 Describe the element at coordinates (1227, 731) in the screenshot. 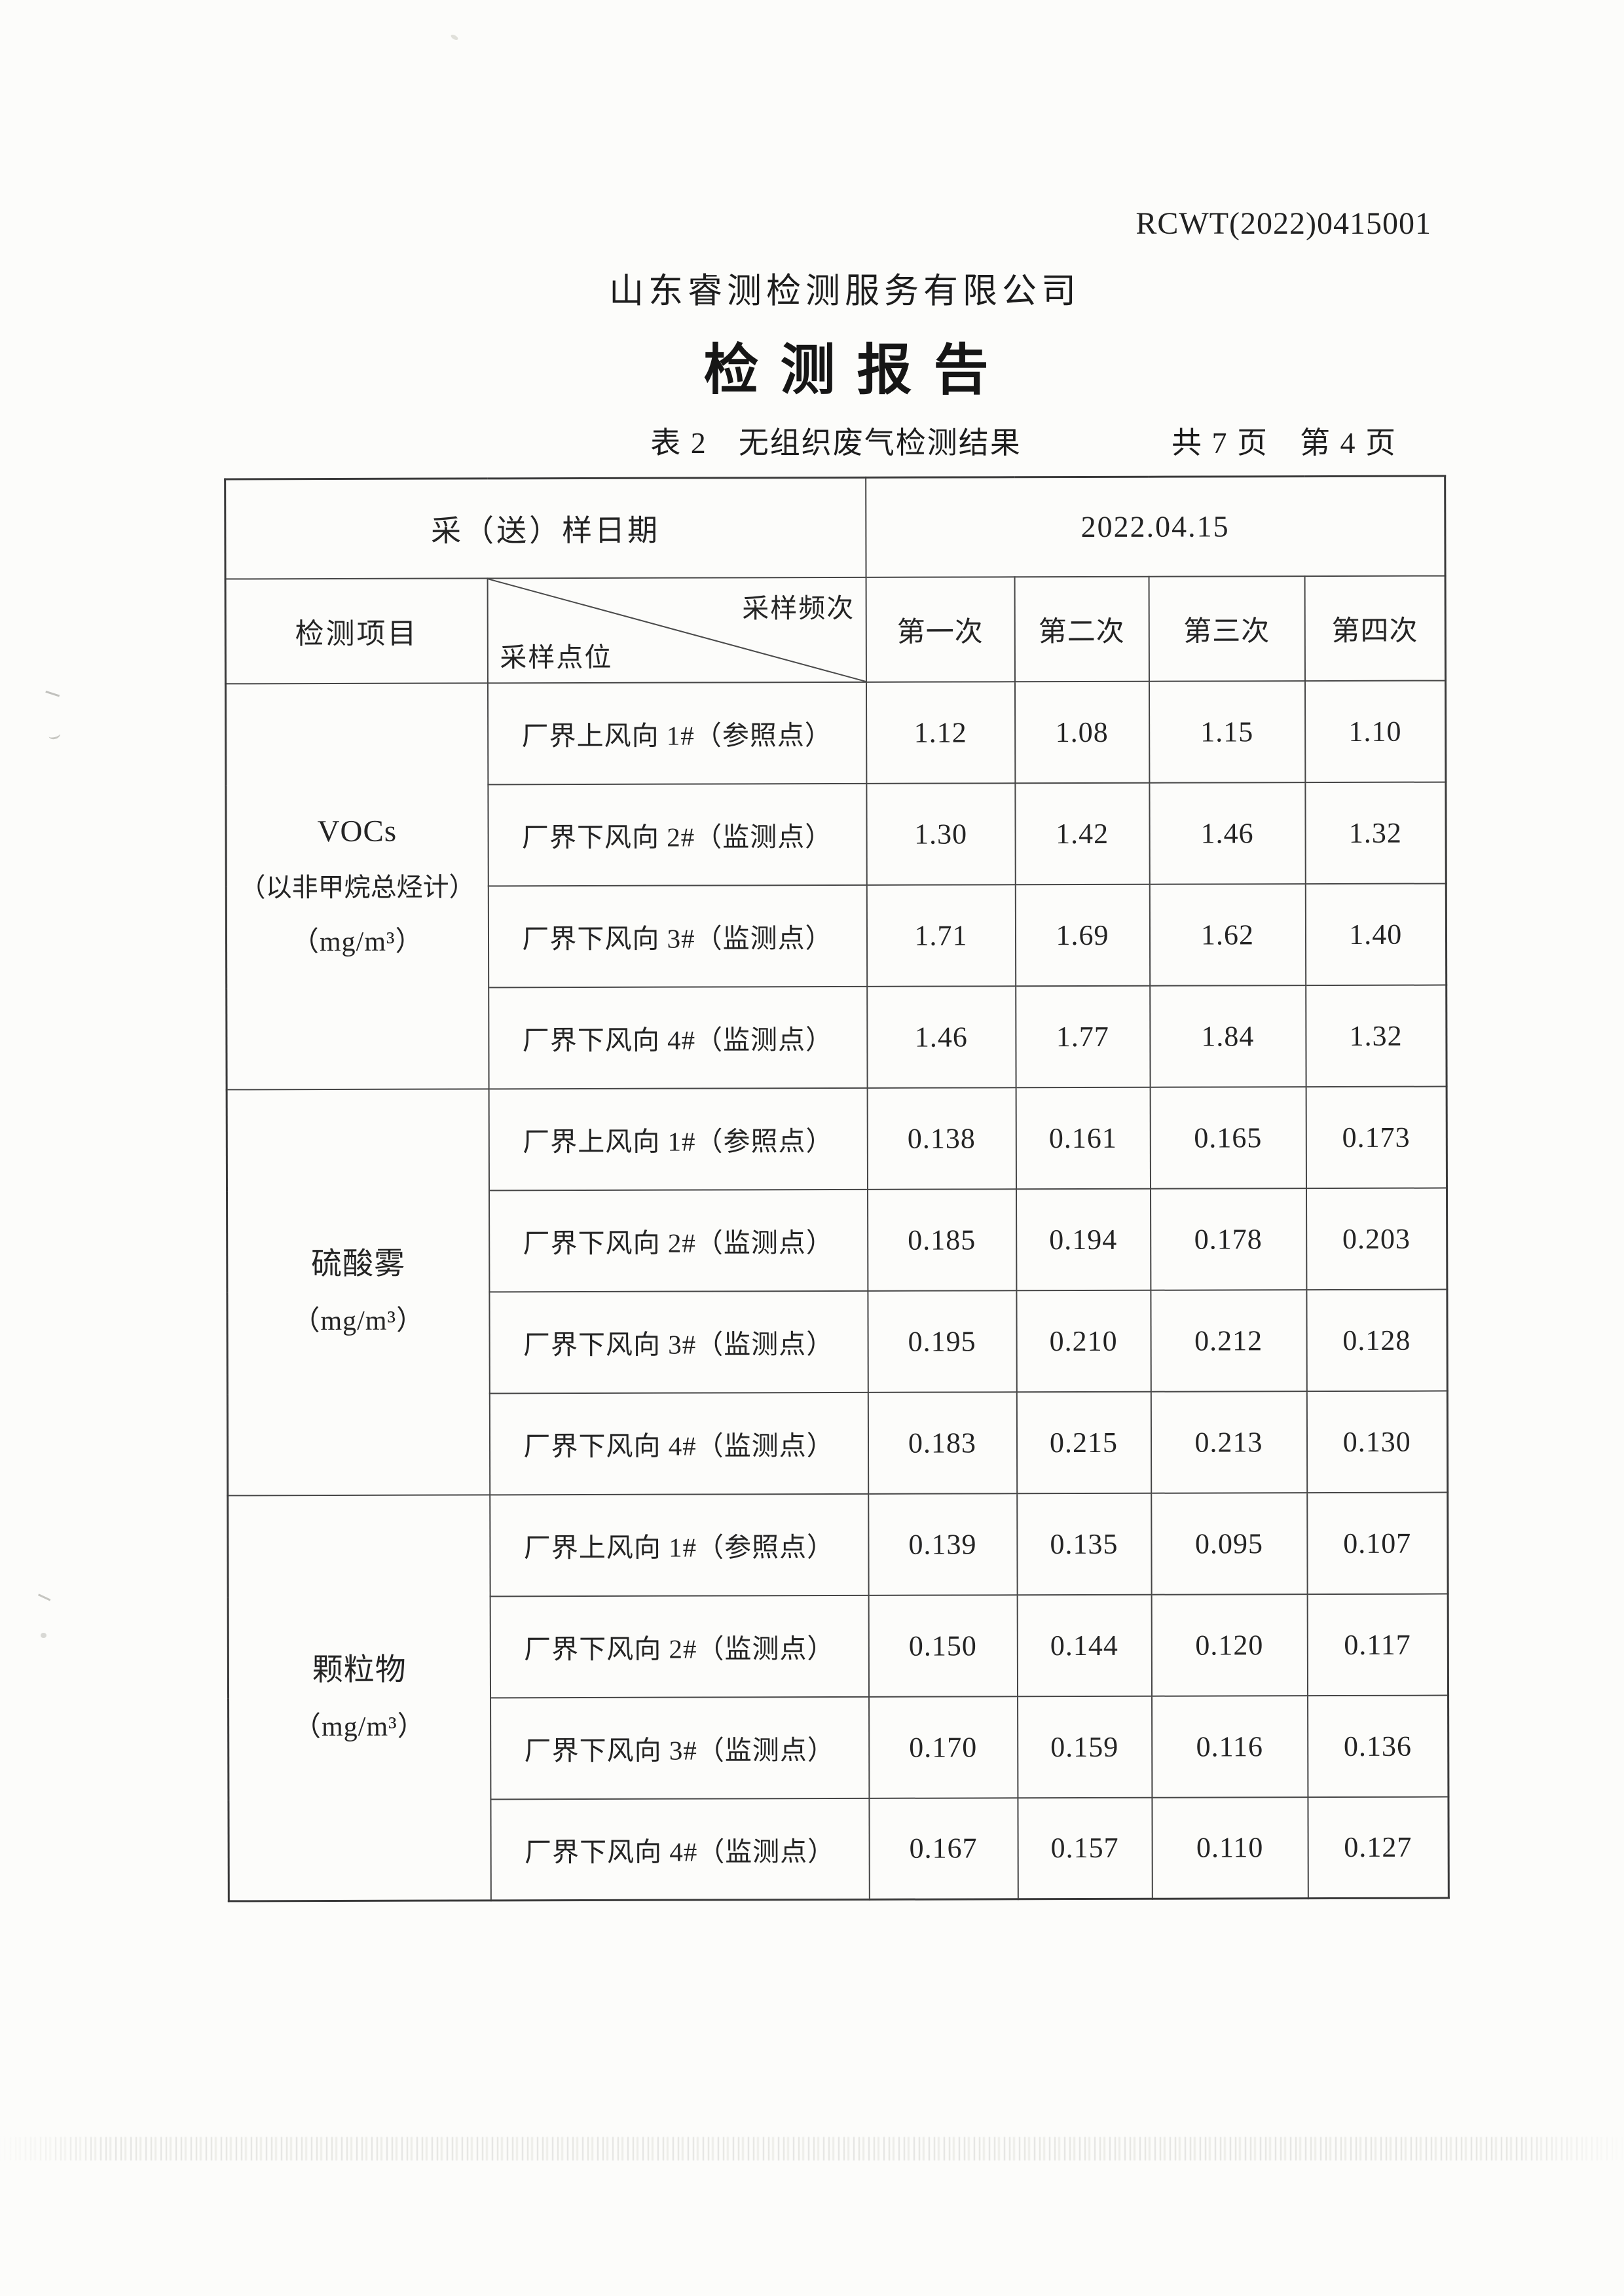

I see `result-value-cell: 1.15` at that location.